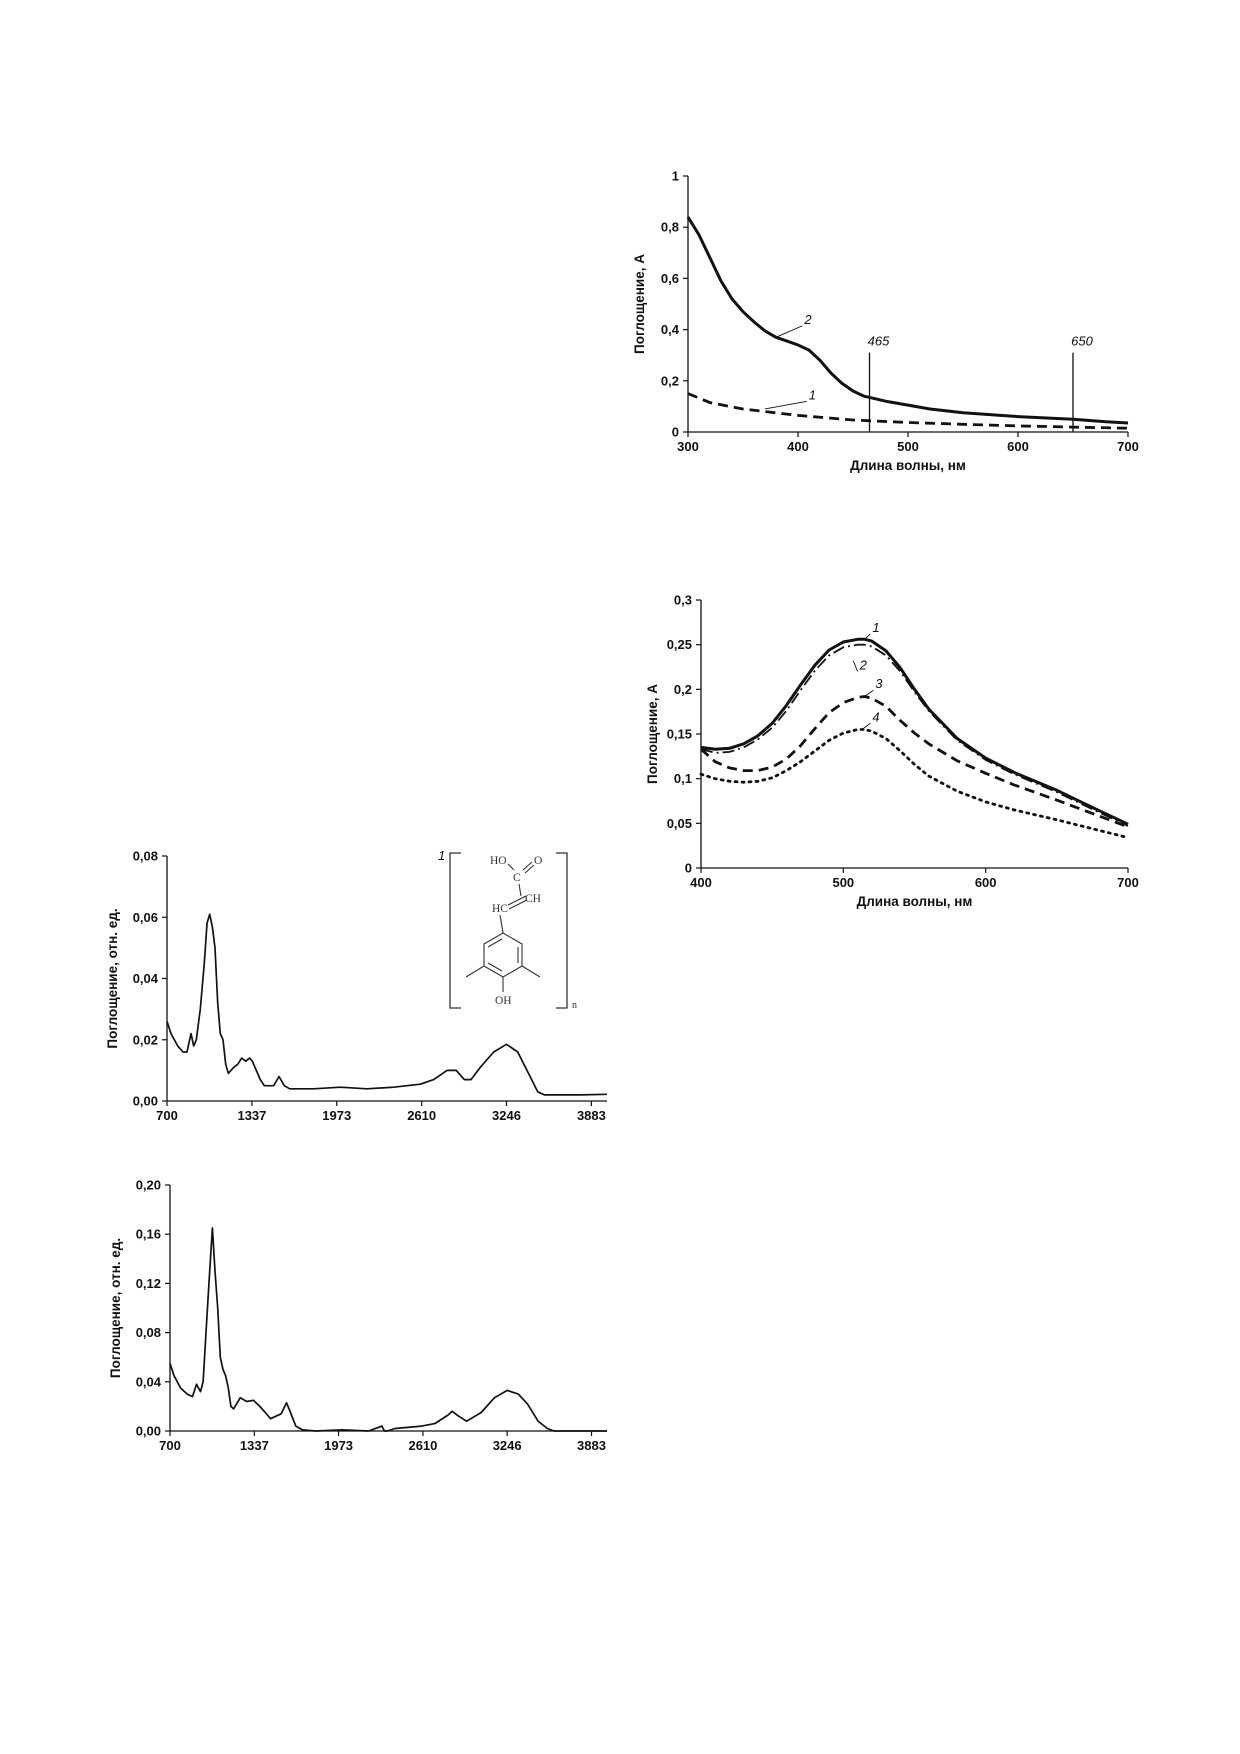  I want to click on bond-vinyl-ring, so click(501, 924).